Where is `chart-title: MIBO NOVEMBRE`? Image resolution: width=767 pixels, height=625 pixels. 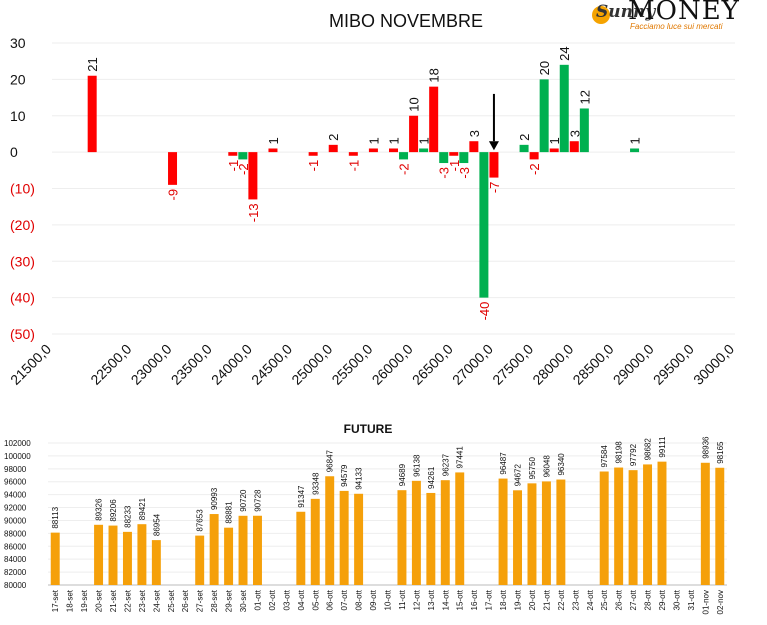
chart-title: MIBO NOVEMBRE is located at coordinates (406, 21).